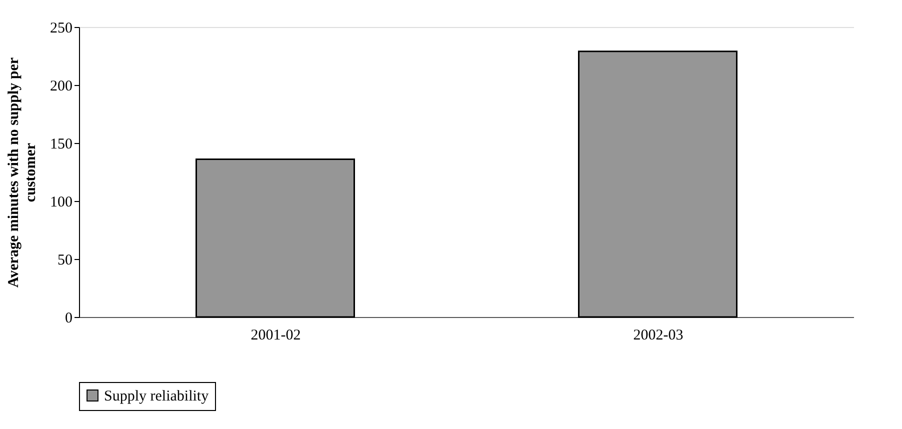 The image size is (902, 429). I want to click on y-tick-label: 250, so click(61, 28).